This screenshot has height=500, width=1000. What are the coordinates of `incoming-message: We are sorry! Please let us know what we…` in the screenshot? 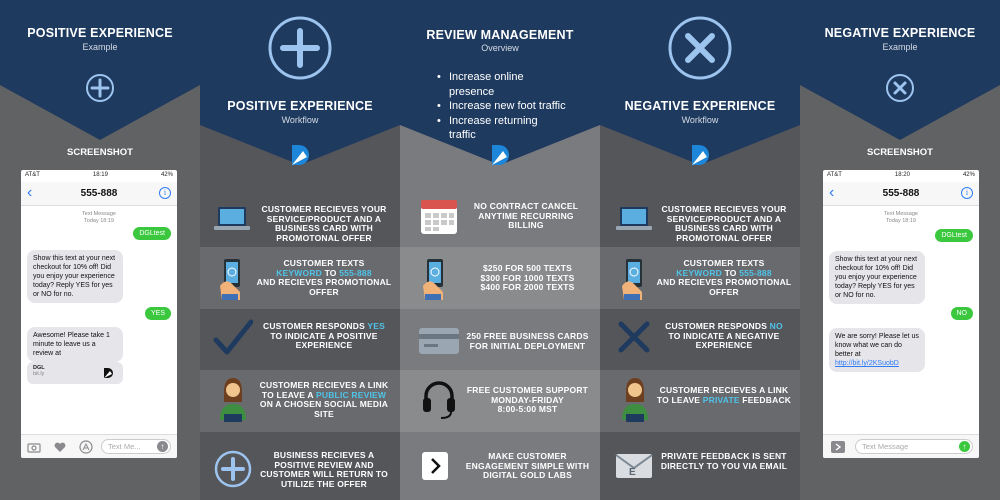 It's located at (877, 350).